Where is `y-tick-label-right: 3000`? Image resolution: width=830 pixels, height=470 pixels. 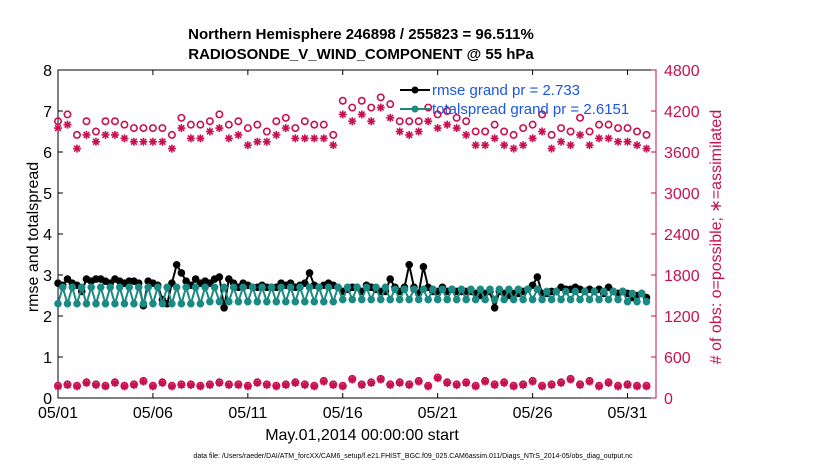 y-tick-label-right: 3000 is located at coordinates (682, 194).